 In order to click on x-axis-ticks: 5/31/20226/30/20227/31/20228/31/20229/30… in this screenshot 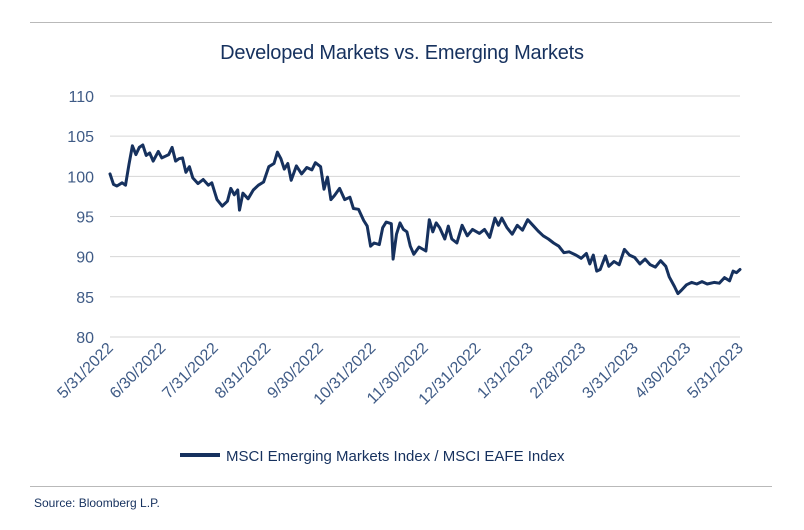, I will do `click(400, 374)`.